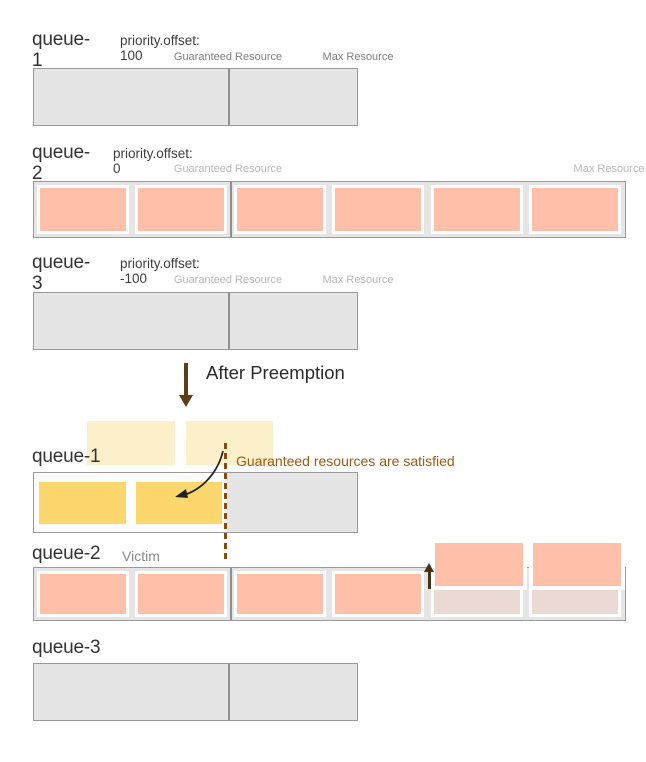 This screenshot has height=762, width=646. What do you see at coordinates (229, 321) in the screenshot?
I see `queue3-guaranteed-divider` at bounding box center [229, 321].